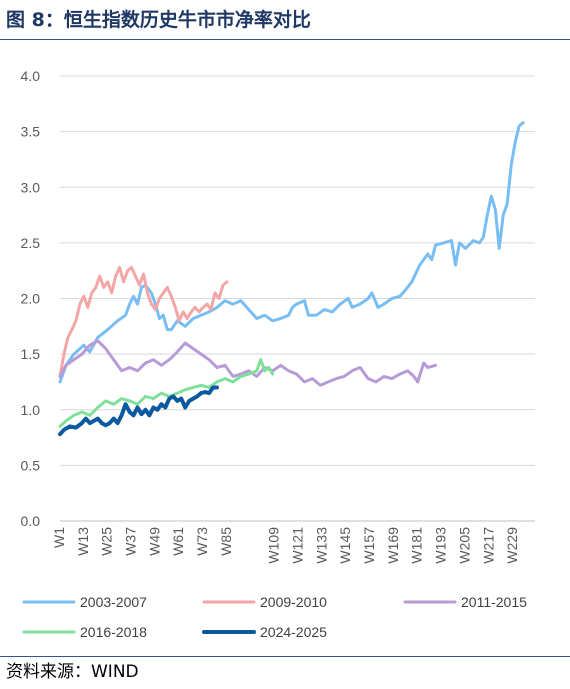  I want to click on y-tick-label: 0.0, so click(31, 521).